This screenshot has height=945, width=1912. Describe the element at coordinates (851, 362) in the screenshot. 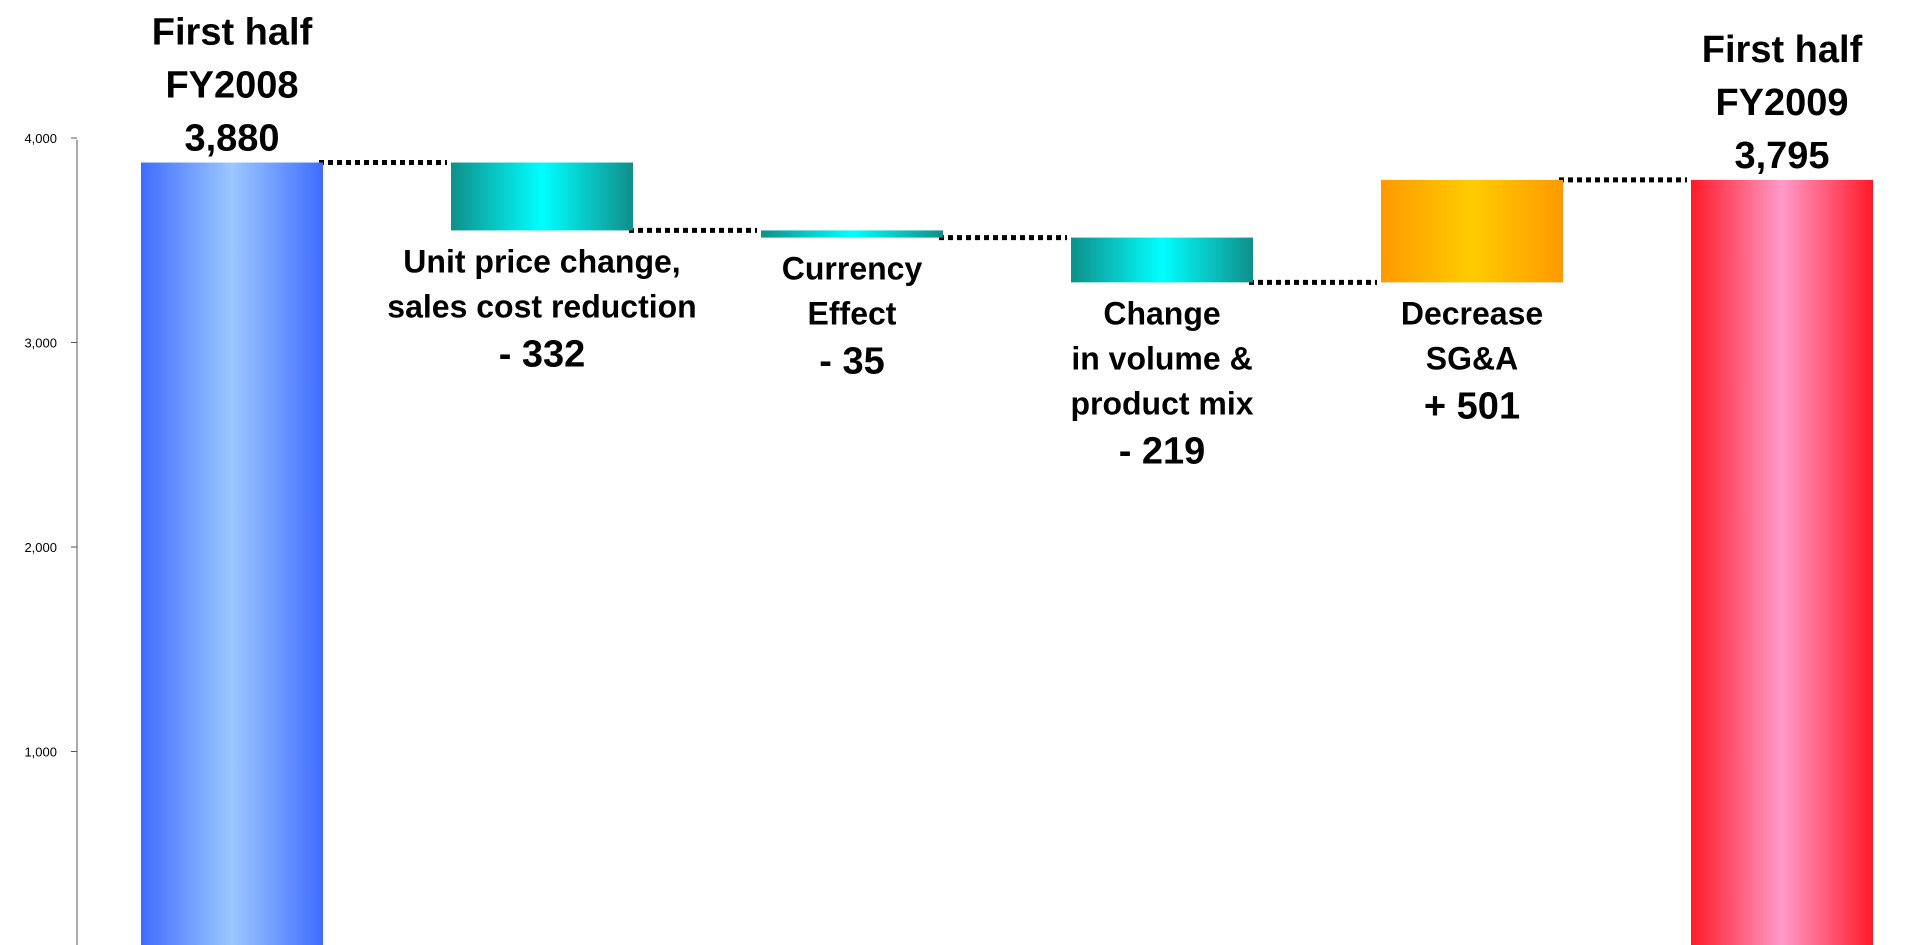

I see `step-value: - 35` at that location.